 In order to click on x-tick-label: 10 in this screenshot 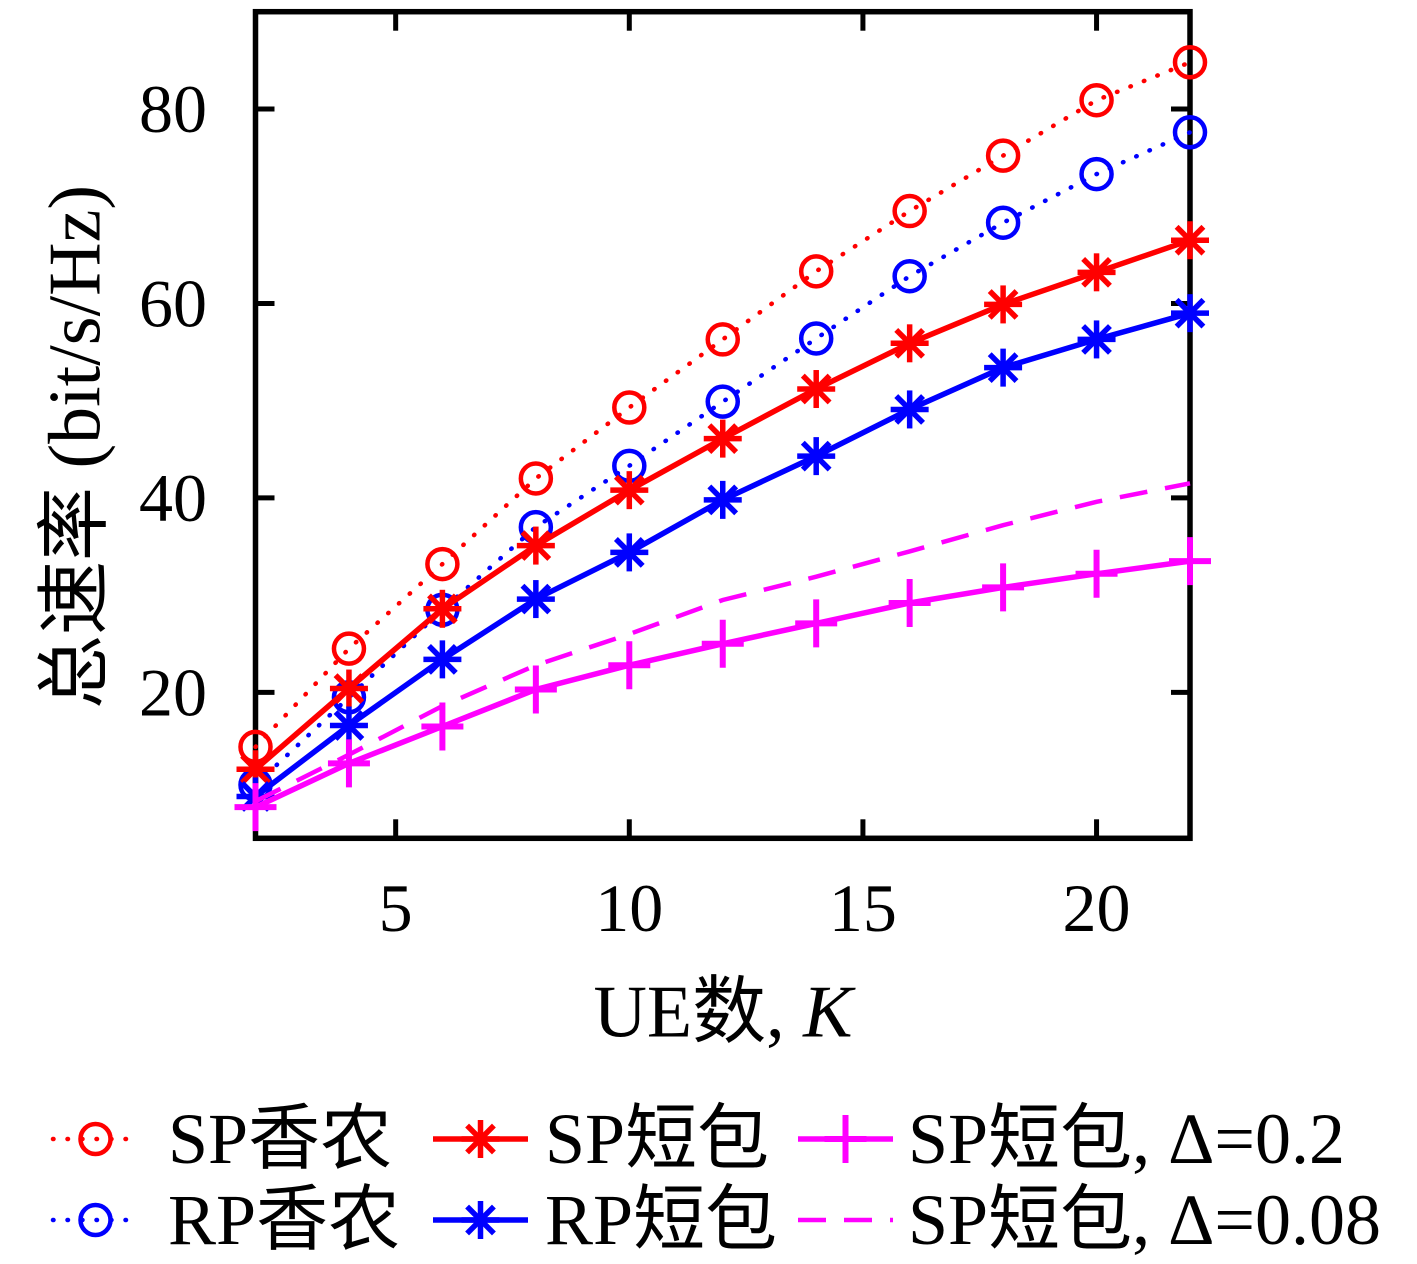, I will do `click(629, 908)`.